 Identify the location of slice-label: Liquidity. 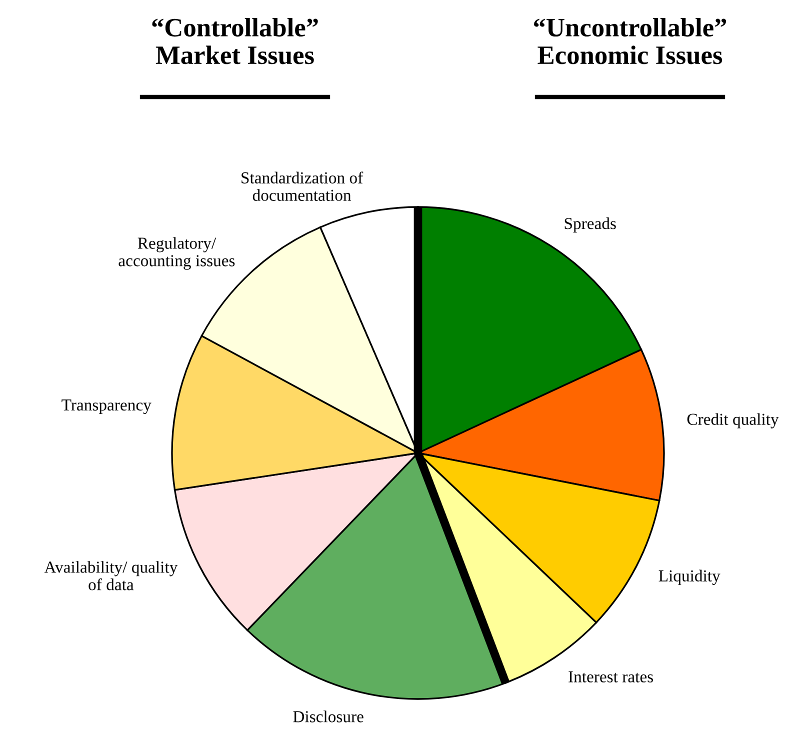
(689, 577).